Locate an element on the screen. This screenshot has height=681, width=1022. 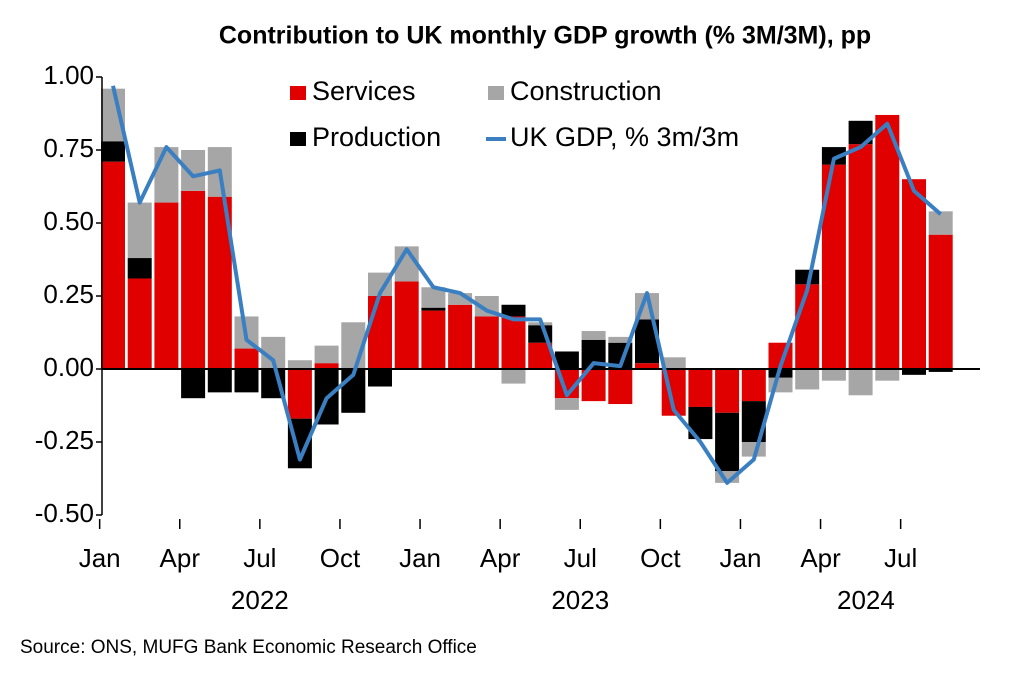
y-tick-label: -0.25 is located at coordinates (64, 440).